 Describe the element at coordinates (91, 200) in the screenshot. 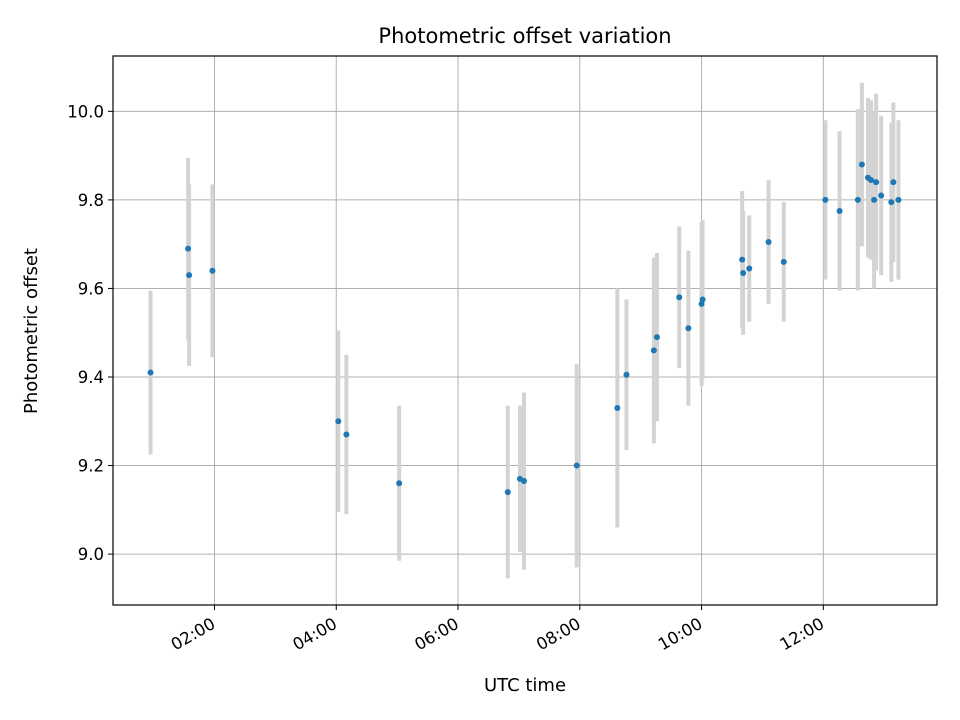

I see `y-tick-label: 9.8` at that location.